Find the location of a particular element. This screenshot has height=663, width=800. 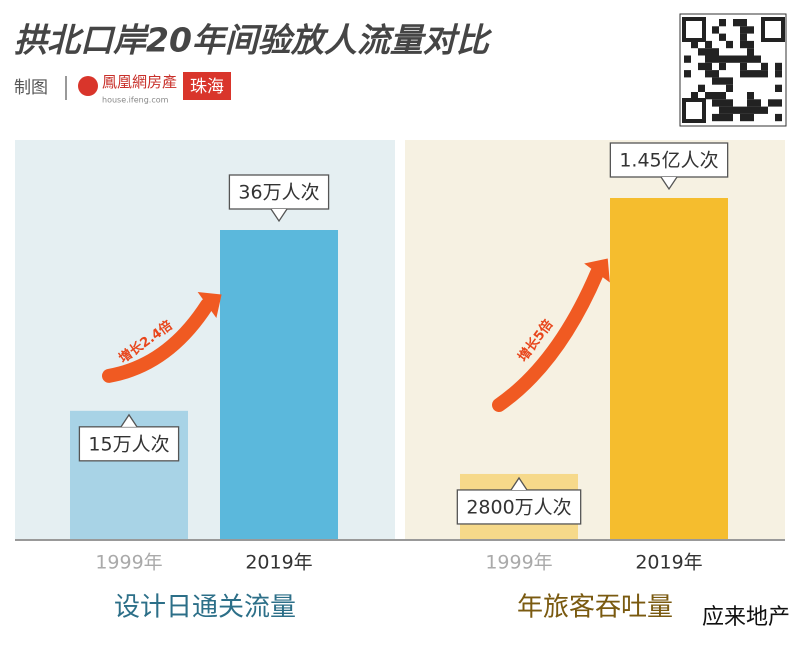

arrow-head is located at coordinates (209, 305).